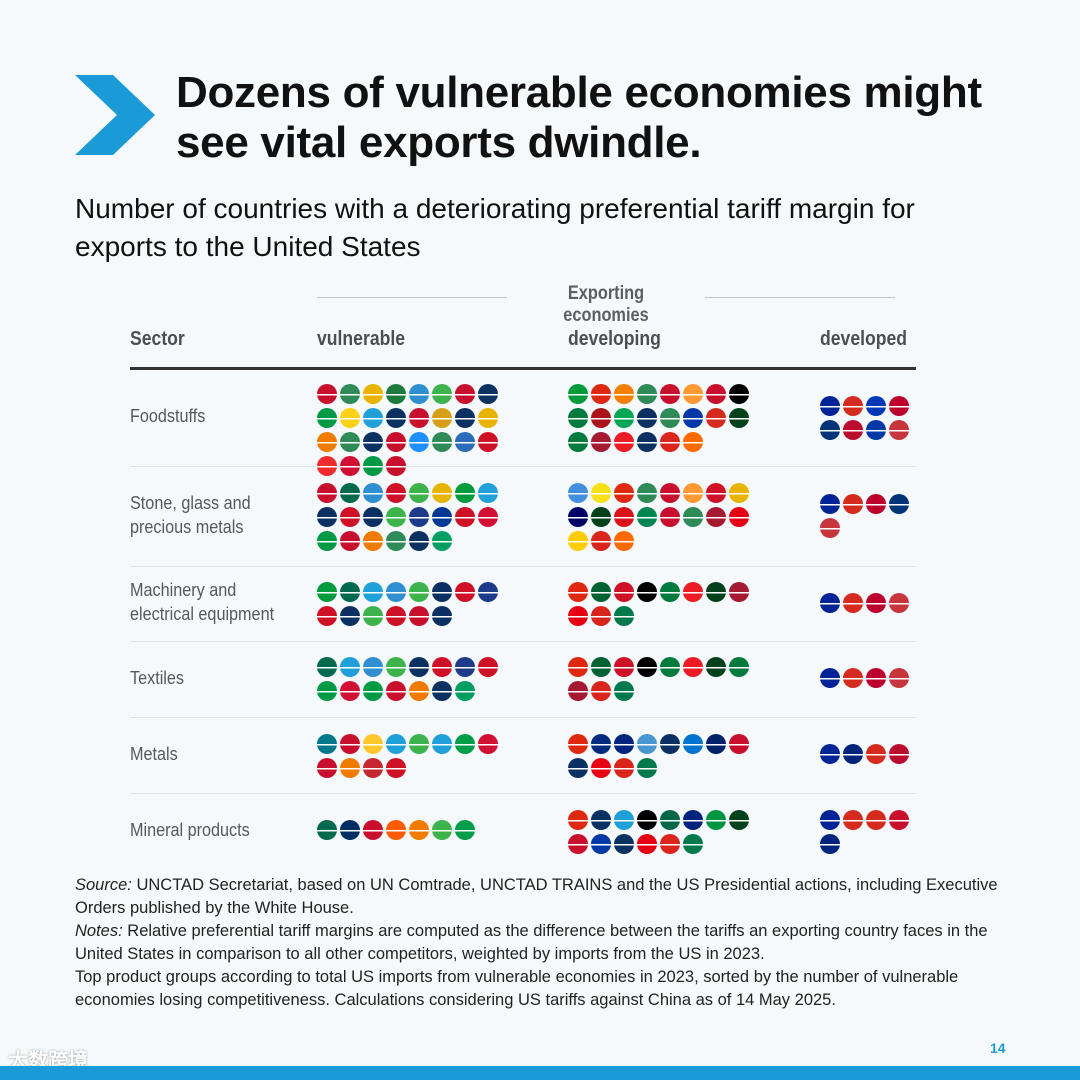  Describe the element at coordinates (412, 297) in the screenshot. I see `group-line-left` at that location.